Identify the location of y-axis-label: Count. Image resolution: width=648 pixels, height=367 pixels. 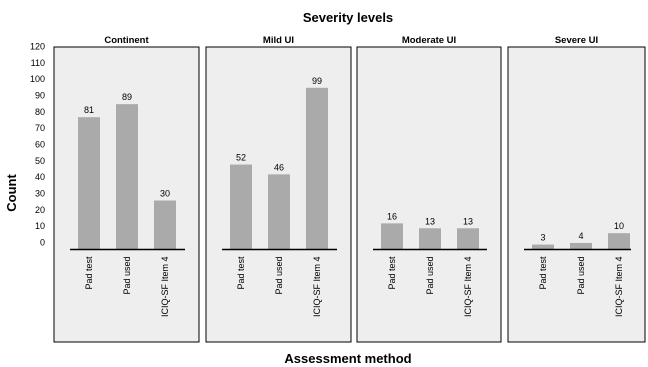
(11, 193).